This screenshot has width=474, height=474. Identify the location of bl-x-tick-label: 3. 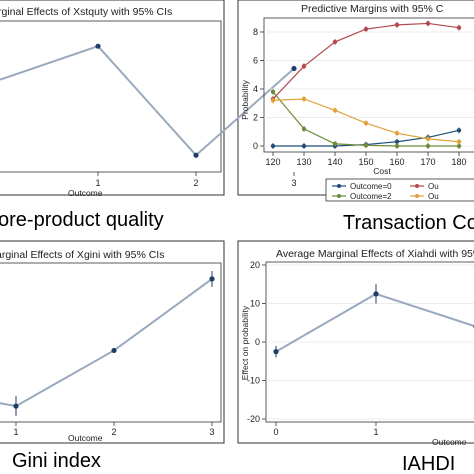
(211, 432).